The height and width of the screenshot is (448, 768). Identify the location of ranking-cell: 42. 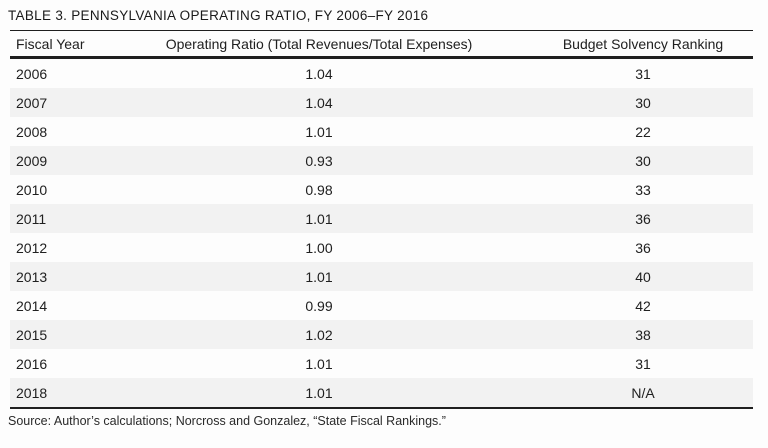
(643, 305).